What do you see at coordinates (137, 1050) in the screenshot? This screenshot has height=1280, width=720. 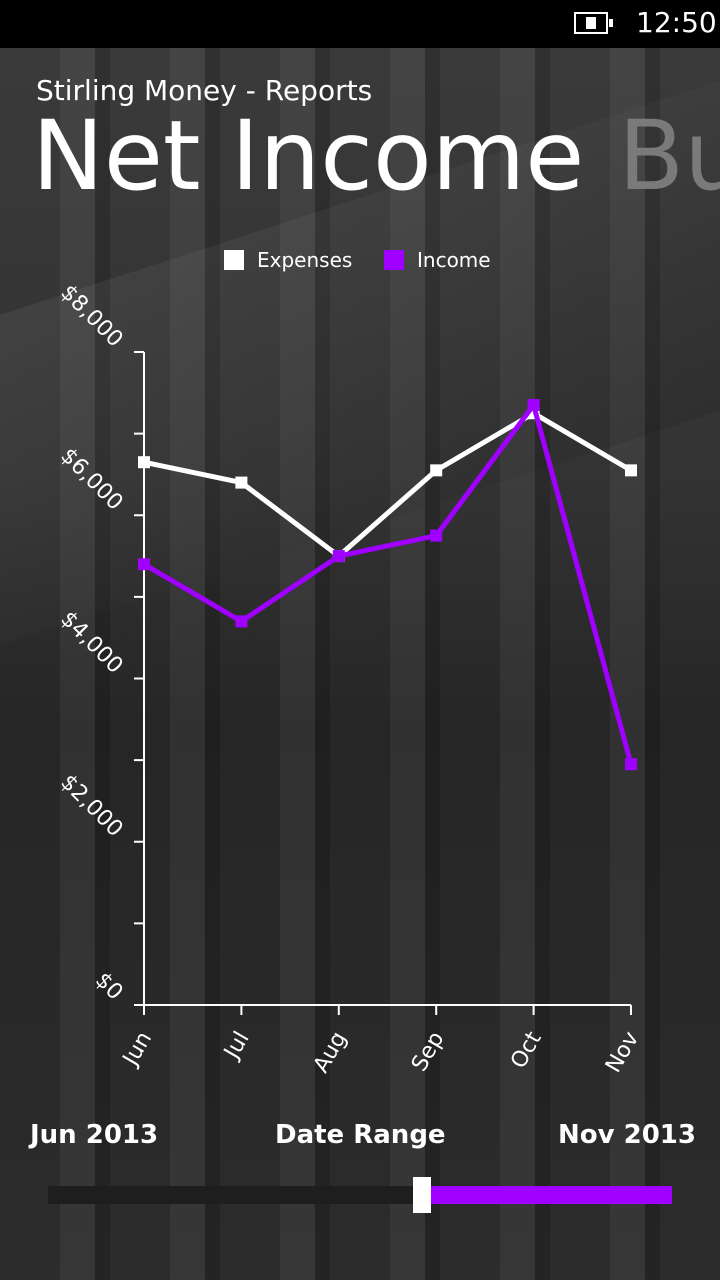 I see `x-tick-label: Jun` at bounding box center [137, 1050].